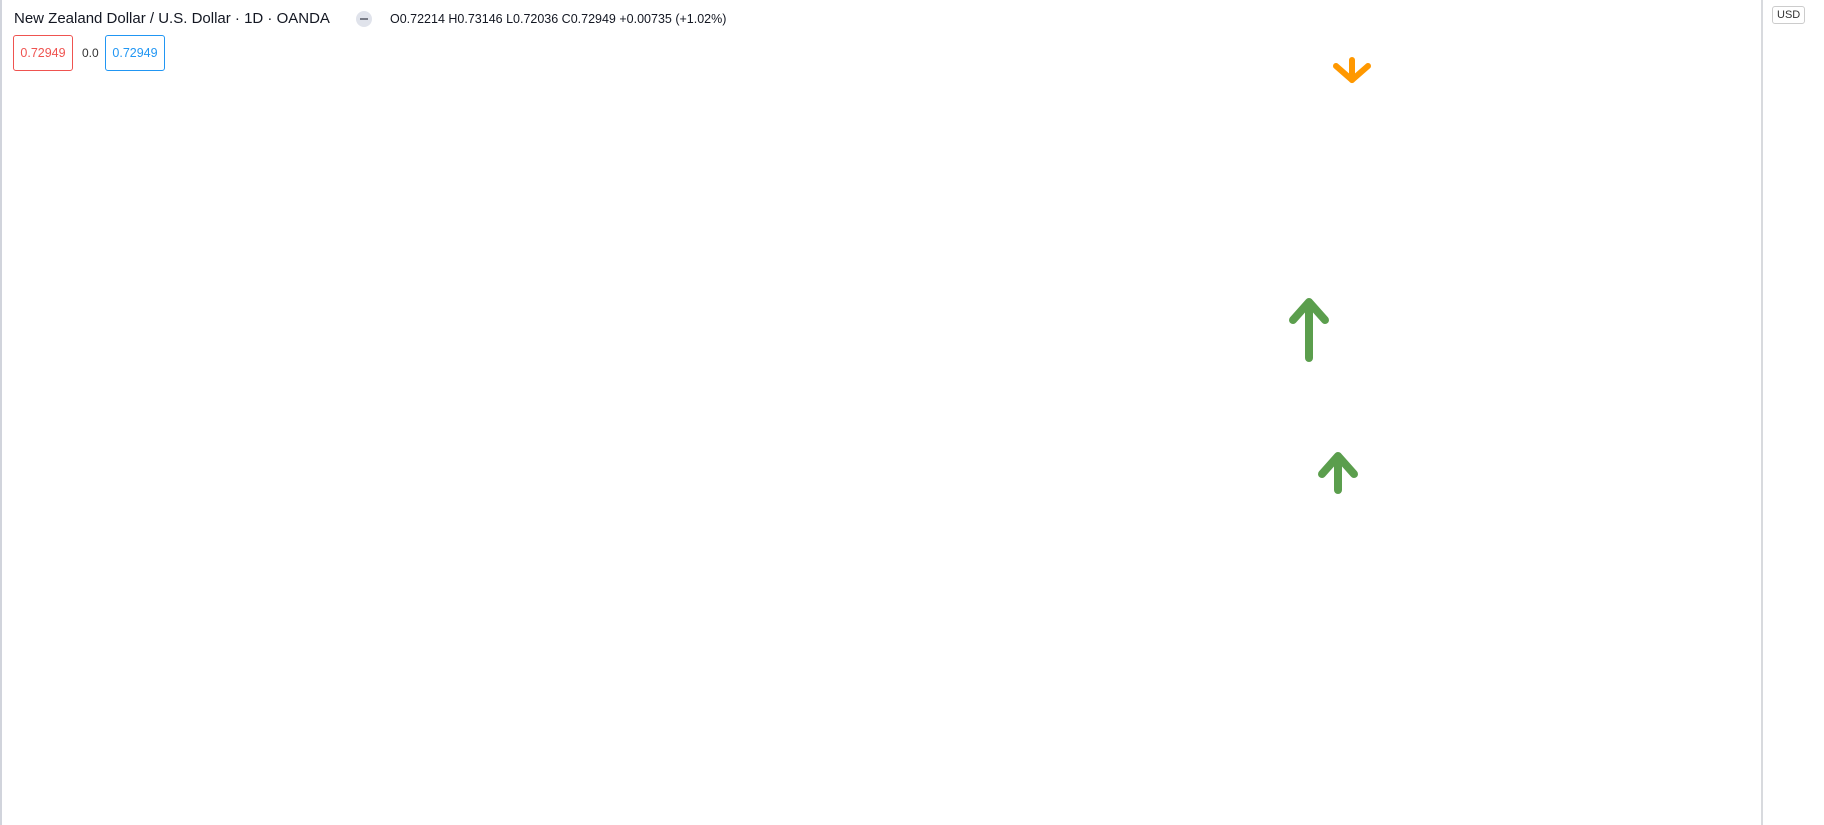 This screenshot has height=825, width=1824. Describe the element at coordinates (43, 53) in the screenshot. I see `sell-button: 0.72949` at that location.